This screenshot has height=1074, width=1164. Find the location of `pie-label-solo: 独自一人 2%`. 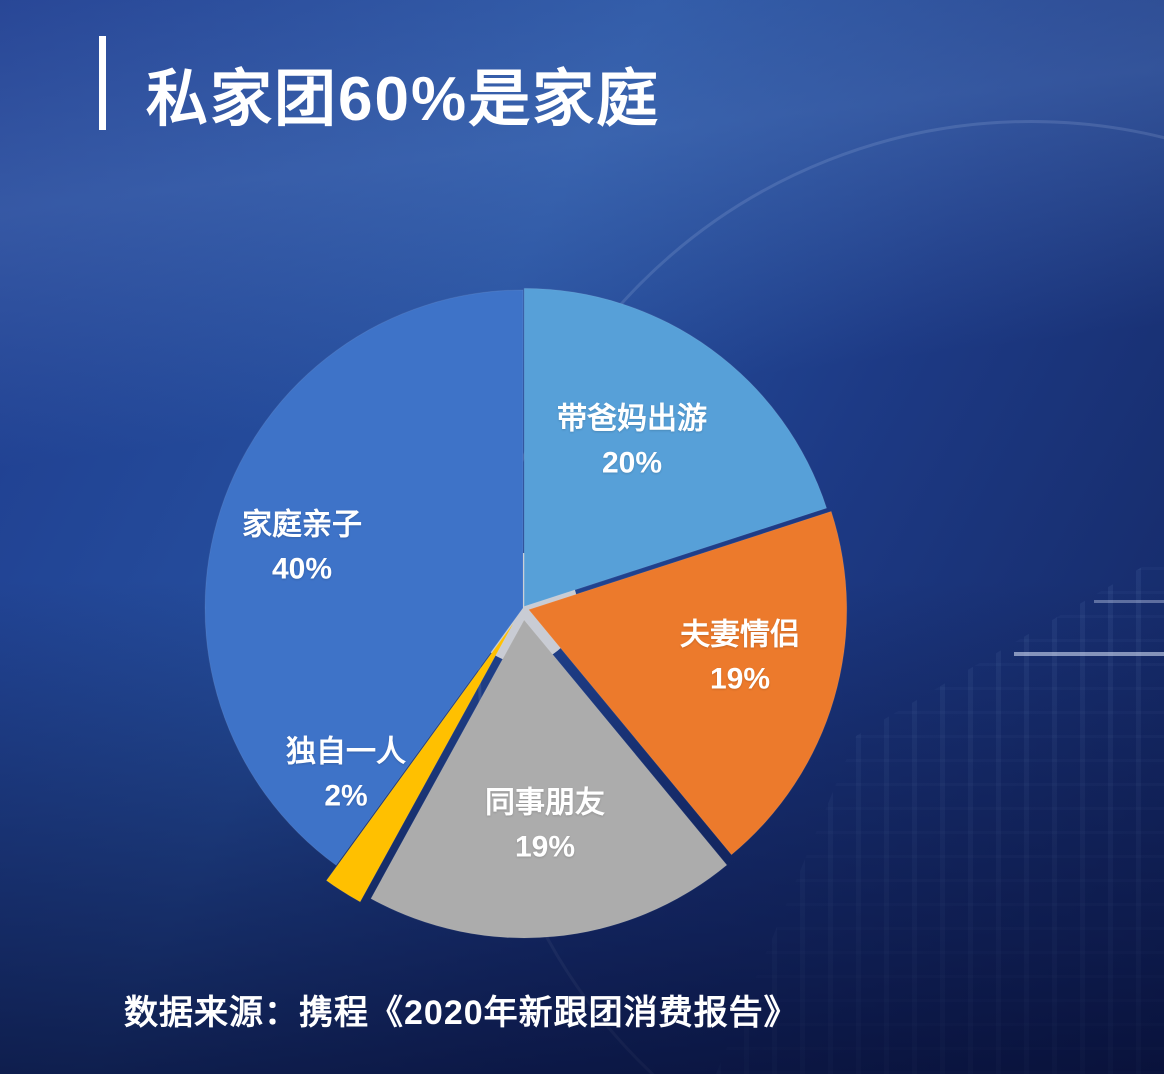

pie-label-solo: 独自一人 2% is located at coordinates (346, 774).